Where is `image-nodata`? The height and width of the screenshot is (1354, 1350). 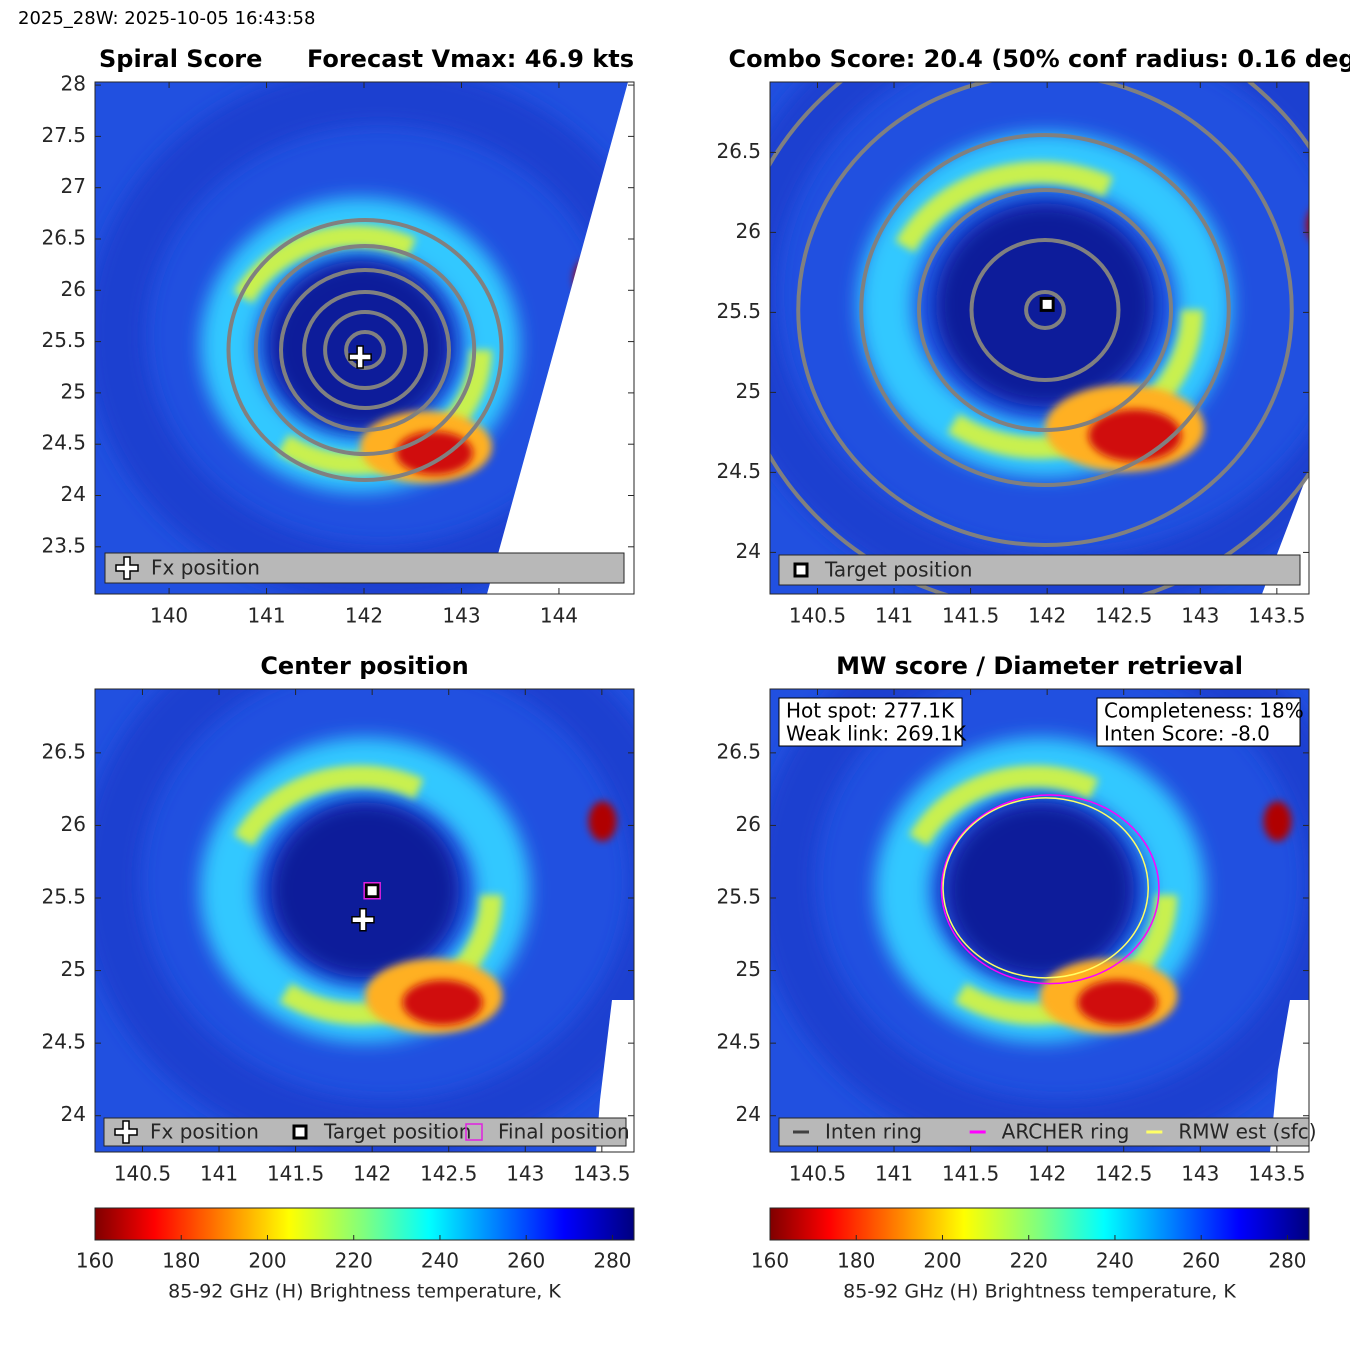 image-nodata is located at coordinates (1289, 1076).